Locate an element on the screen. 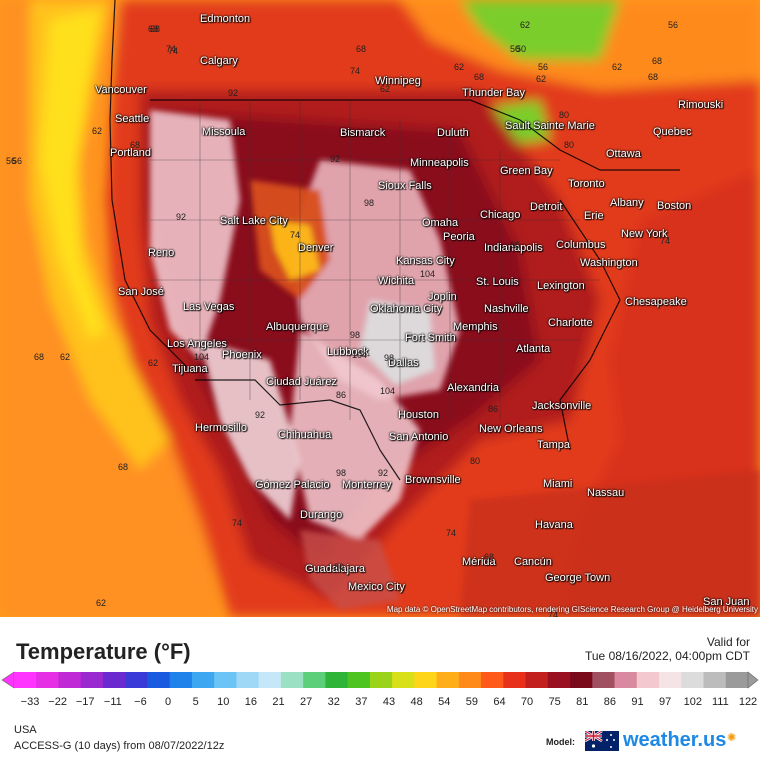 Image resolution: width=760 pixels, height=760 pixels. city-label: Portland is located at coordinates (130, 153).